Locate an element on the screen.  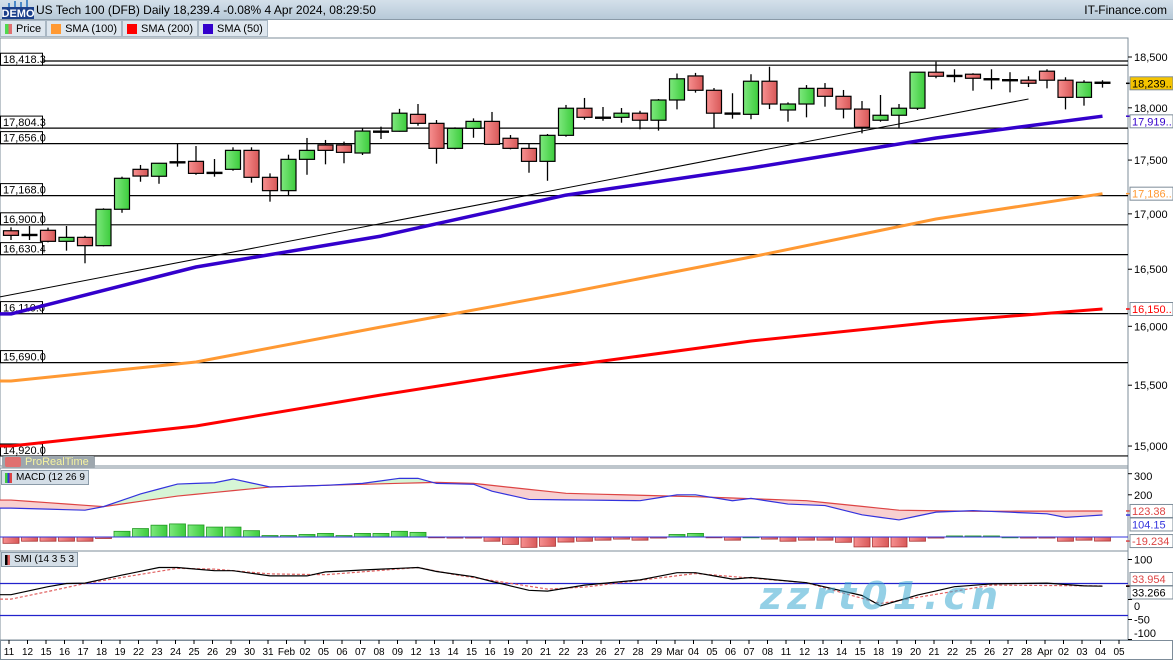
x-tick-label: 02 is located at coordinates (305, 652).